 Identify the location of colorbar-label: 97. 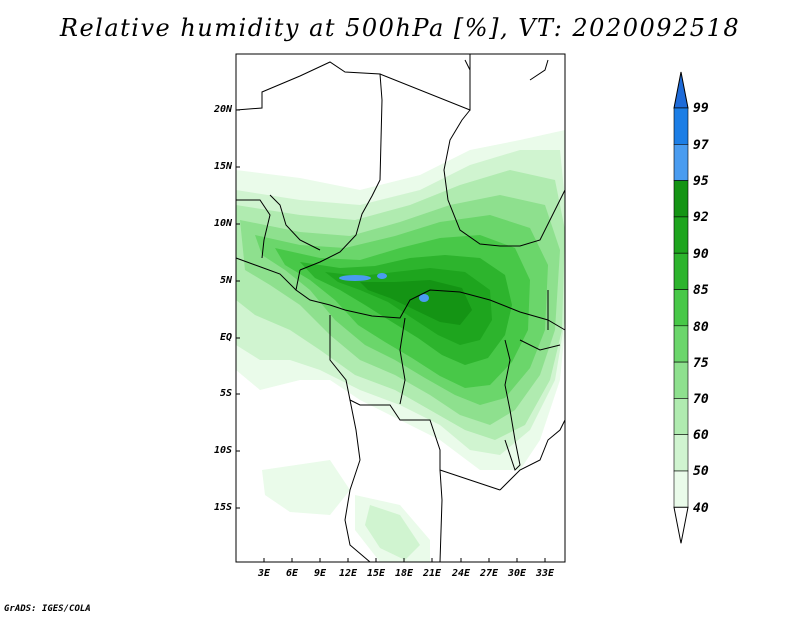
(701, 145).